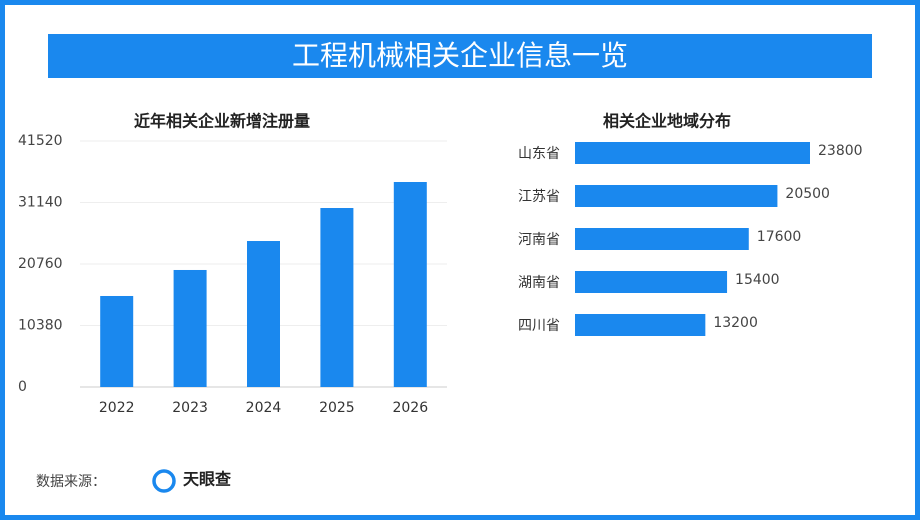 The image size is (920, 524). Describe the element at coordinates (40, 326) in the screenshot. I see `y-tick-label: 10380` at that location.